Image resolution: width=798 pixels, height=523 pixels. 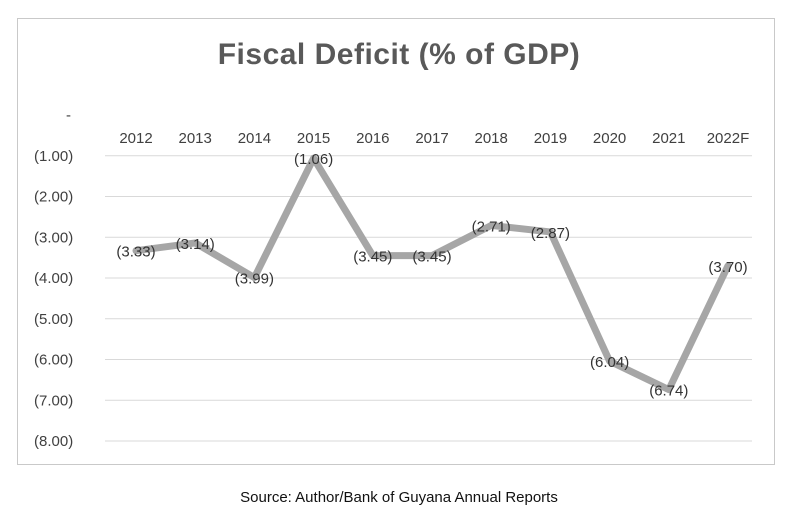 What do you see at coordinates (399, 54) in the screenshot?
I see `chart-title: Fiscal Deficit (% of GDP)` at bounding box center [399, 54].